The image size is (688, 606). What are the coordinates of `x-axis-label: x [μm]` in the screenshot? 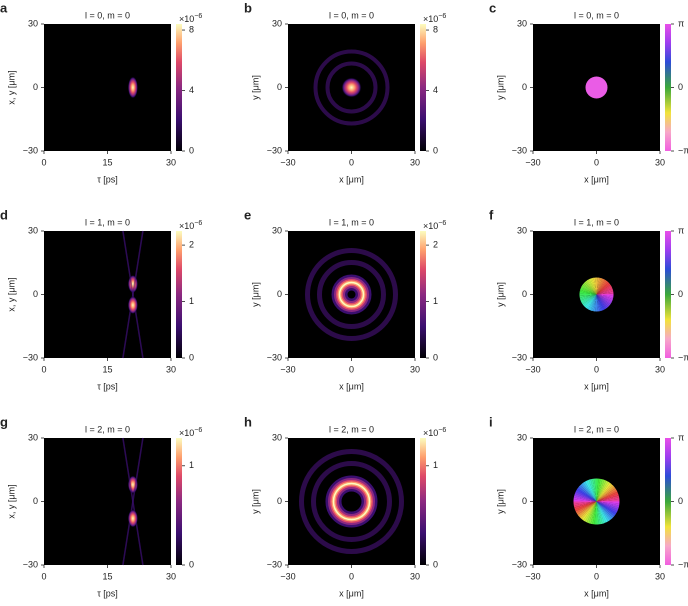 It's located at (351, 386).